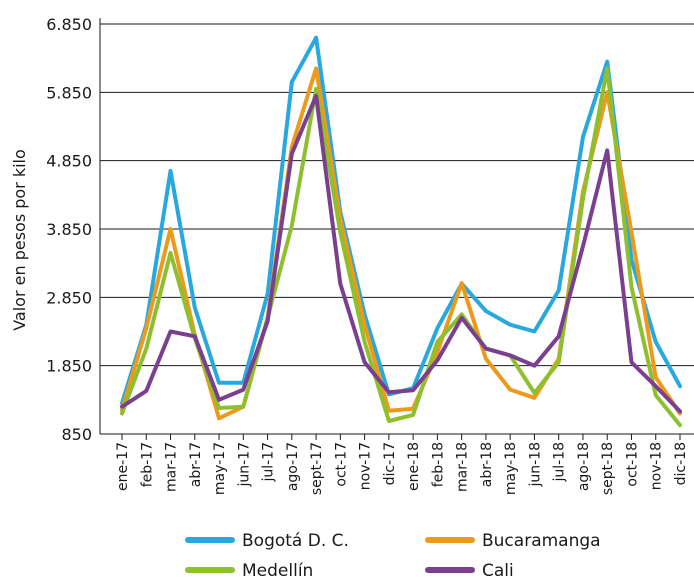 This screenshot has width=694, height=582. I want to click on x-tick-label: oct-17, so click(341, 464).